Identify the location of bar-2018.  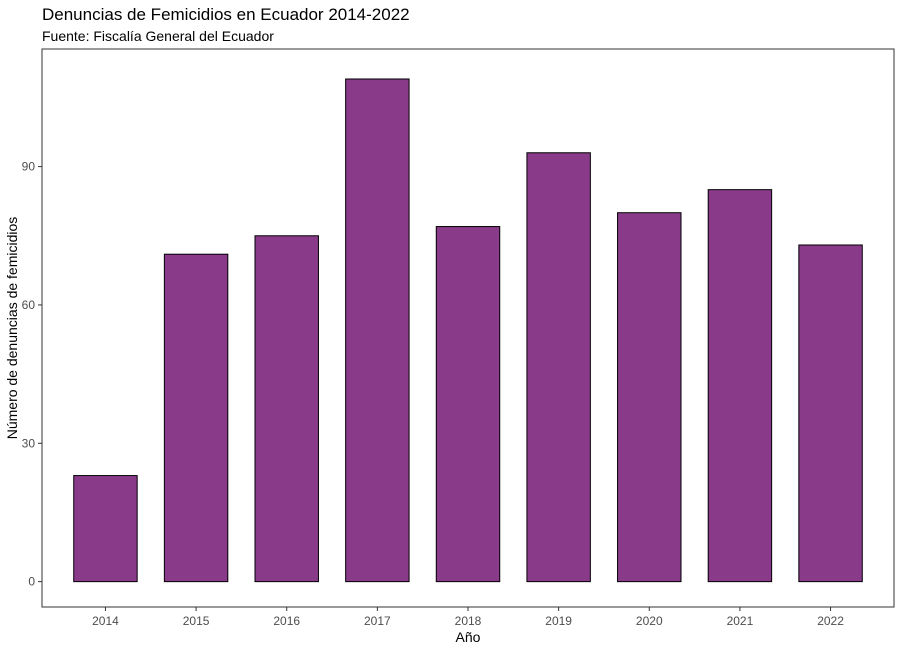
(468, 404).